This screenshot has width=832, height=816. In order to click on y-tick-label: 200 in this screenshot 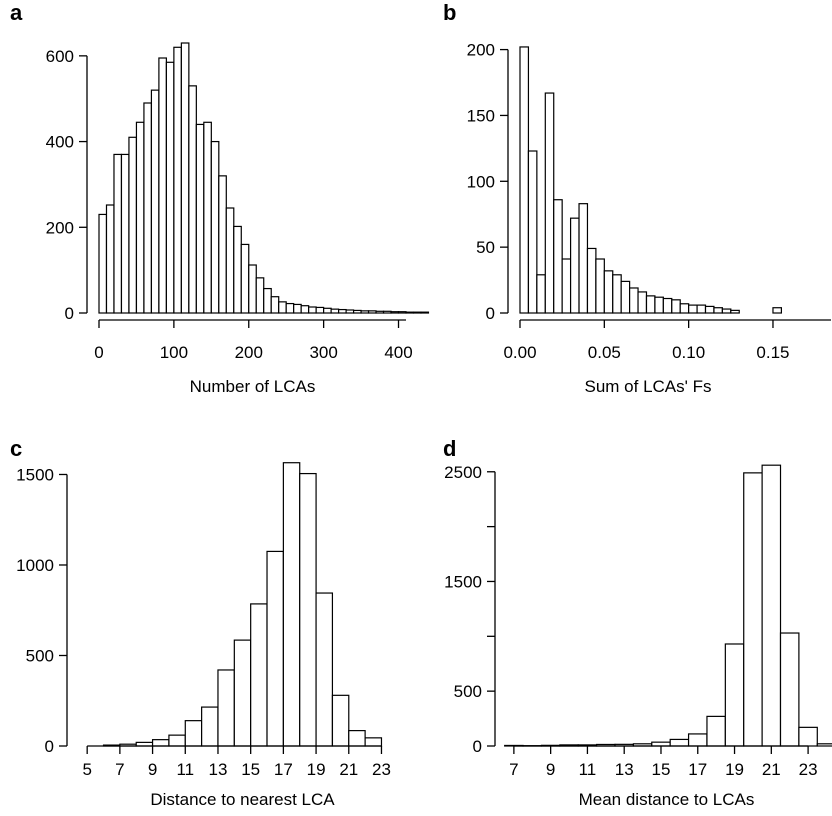, I will do `click(60, 227)`.